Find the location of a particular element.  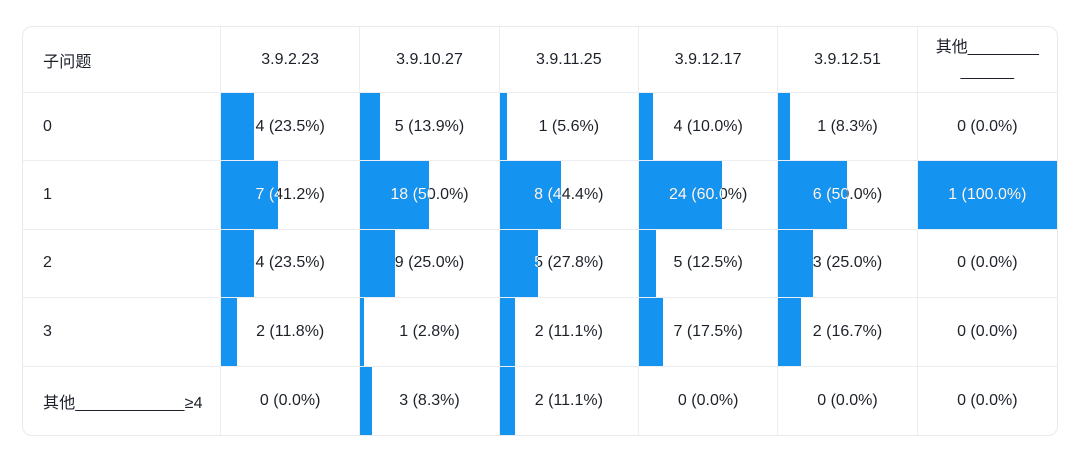

cell-value: 6 (50.0%) is located at coordinates (847, 195).